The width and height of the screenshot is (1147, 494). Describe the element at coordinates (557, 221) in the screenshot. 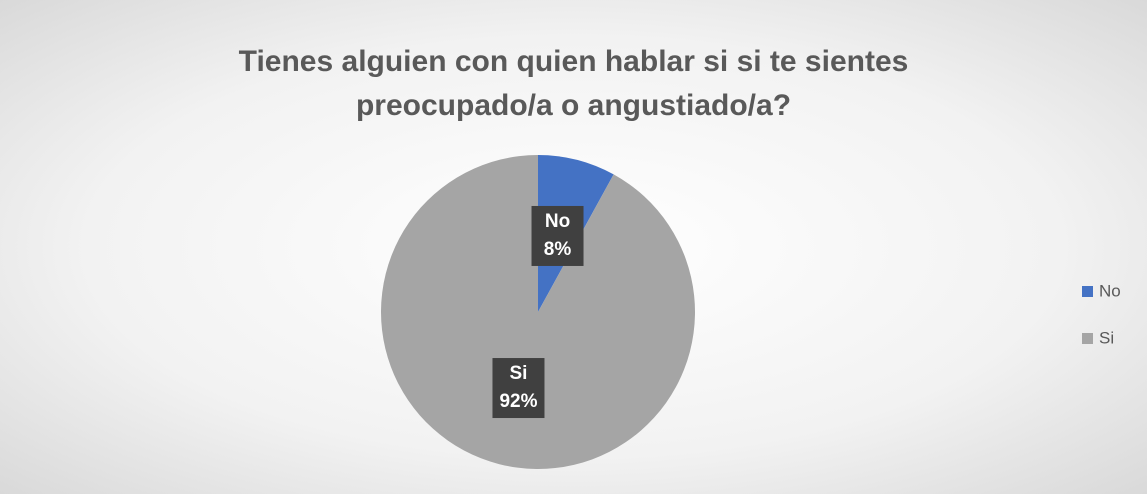

I see `data-label-category: No` at that location.